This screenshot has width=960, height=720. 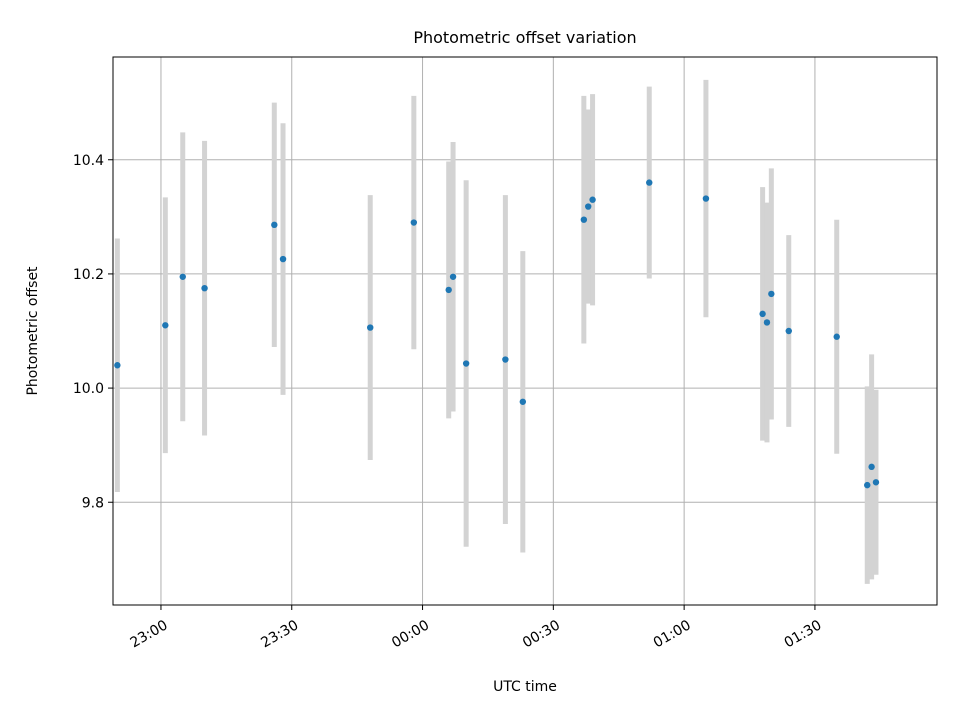 What do you see at coordinates (525, 687) in the screenshot?
I see `x-axis-label: UTC time` at bounding box center [525, 687].